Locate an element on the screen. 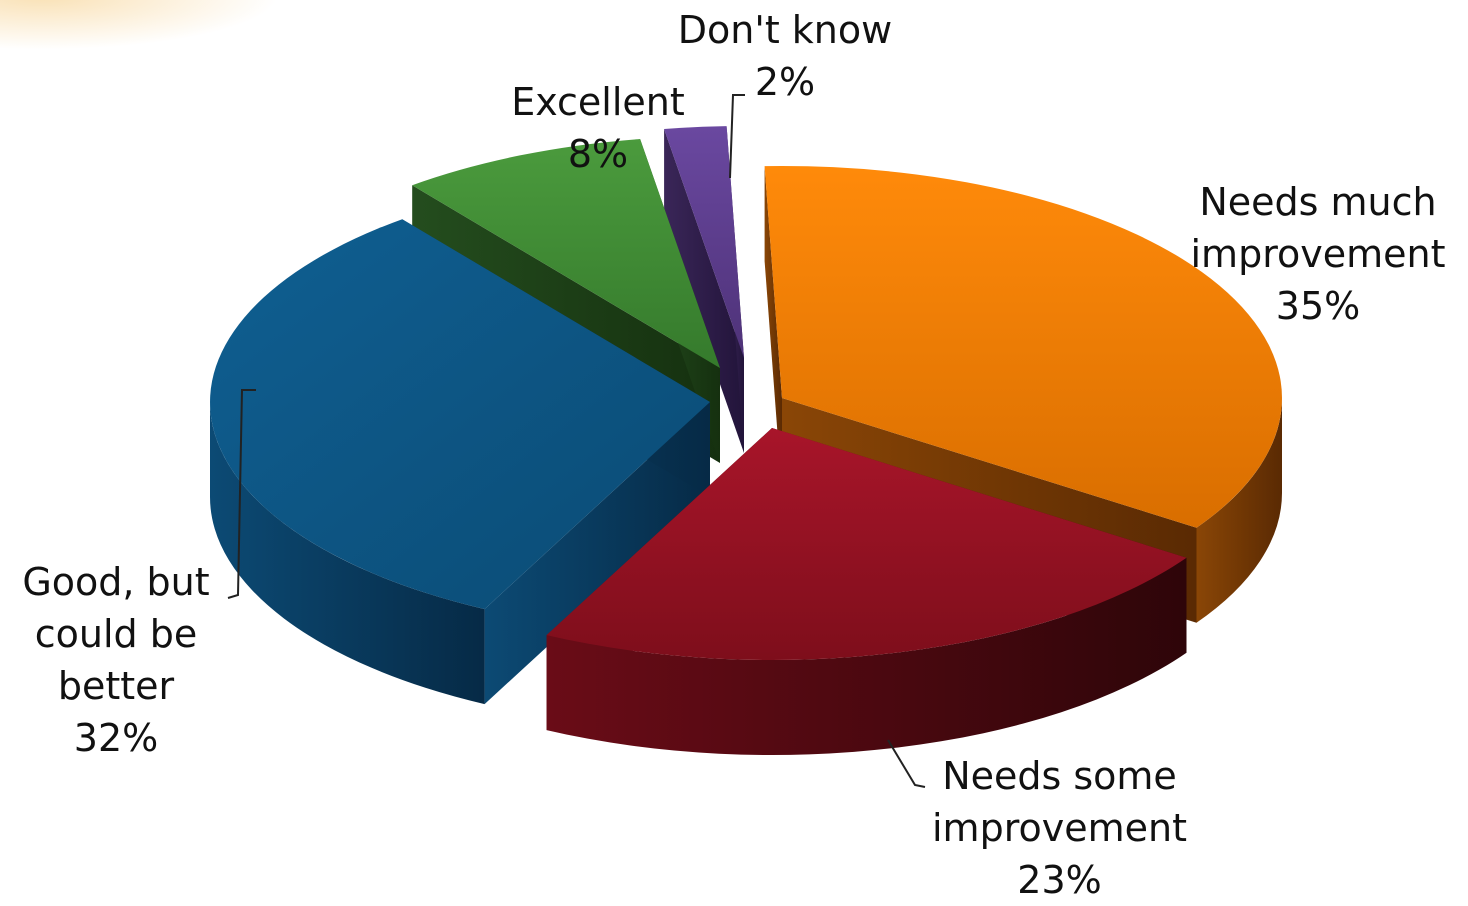 The image size is (1468, 906). label-dont-know-value: 2% is located at coordinates (785, 82).